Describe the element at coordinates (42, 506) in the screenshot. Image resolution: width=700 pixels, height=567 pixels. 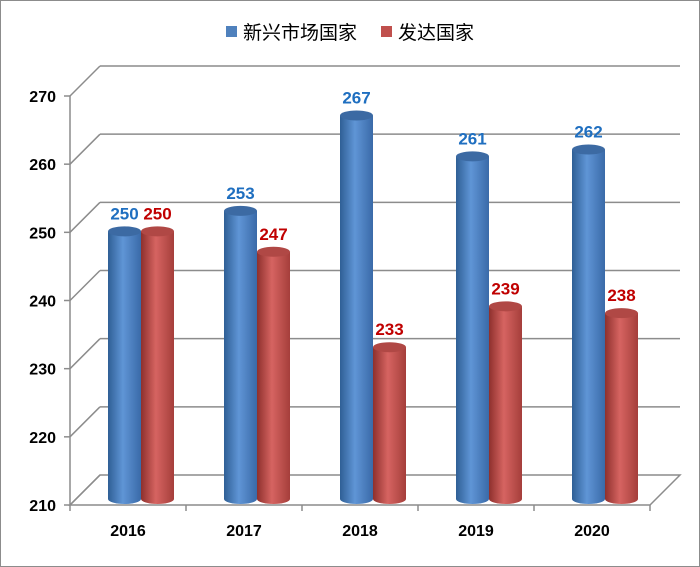
I see `y-tick-label: 210` at that location.